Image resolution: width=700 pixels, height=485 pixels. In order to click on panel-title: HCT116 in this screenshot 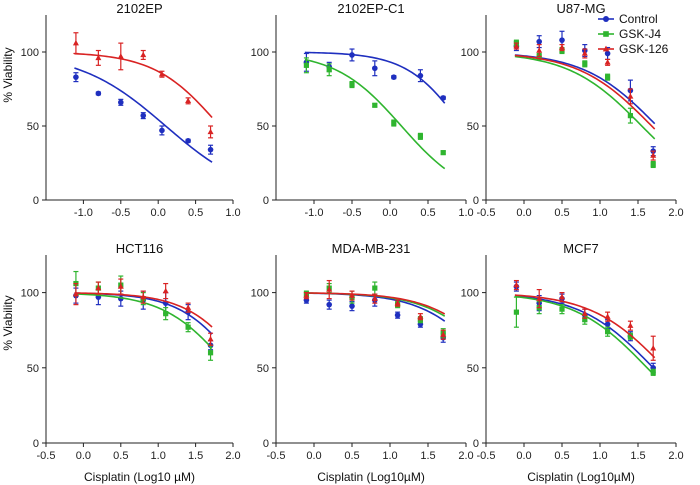, I will do `click(139, 248)`.